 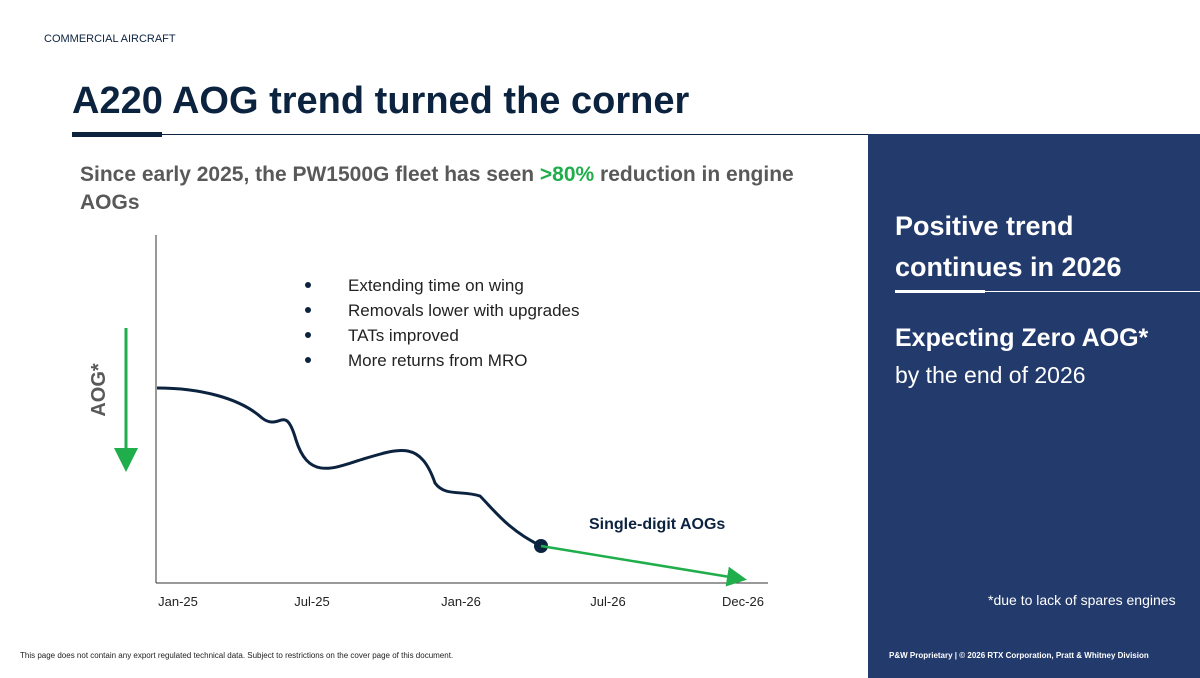 I want to click on panel-detail: by the end of 2026, so click(x=990, y=375).